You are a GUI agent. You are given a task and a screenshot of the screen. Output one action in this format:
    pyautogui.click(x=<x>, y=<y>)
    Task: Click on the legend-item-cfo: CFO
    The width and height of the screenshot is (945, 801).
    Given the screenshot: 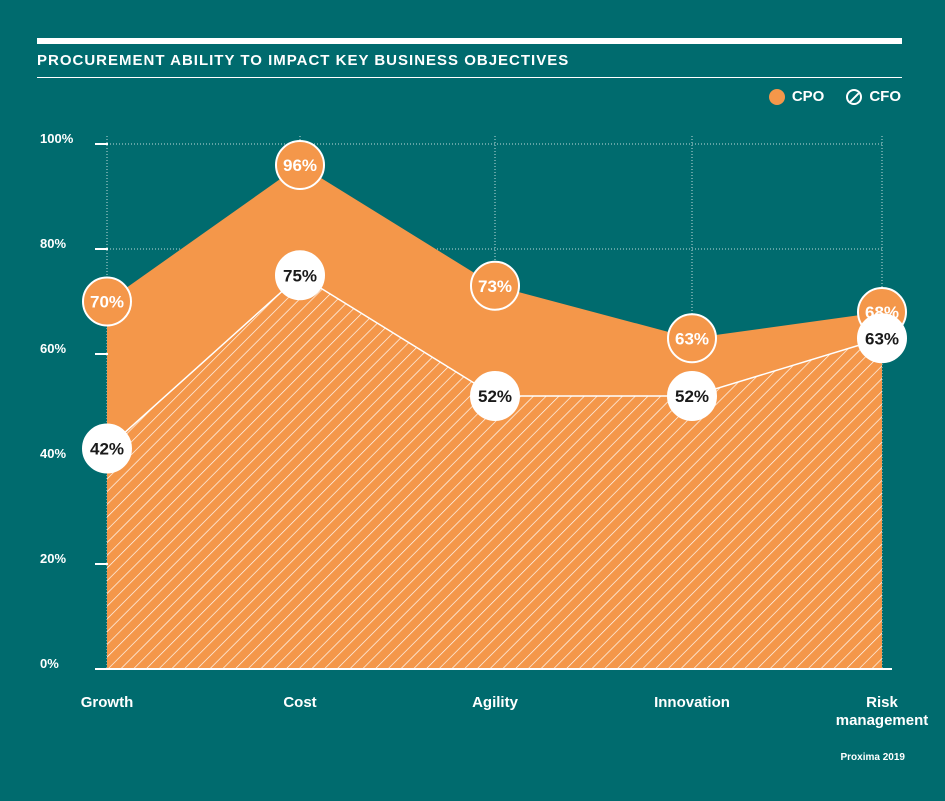 What is the action you would take?
    pyautogui.click(x=873, y=96)
    